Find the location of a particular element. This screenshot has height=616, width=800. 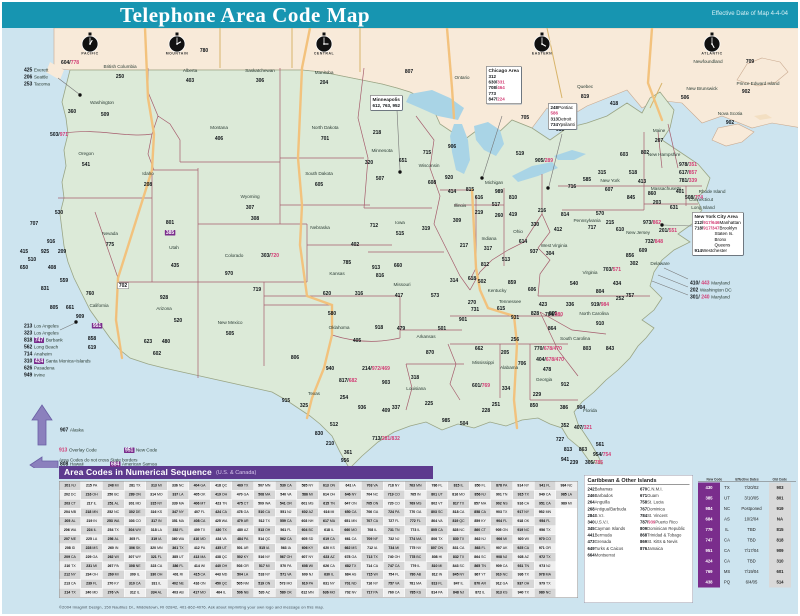

area-code: 501 is located at coordinates (442, 329).